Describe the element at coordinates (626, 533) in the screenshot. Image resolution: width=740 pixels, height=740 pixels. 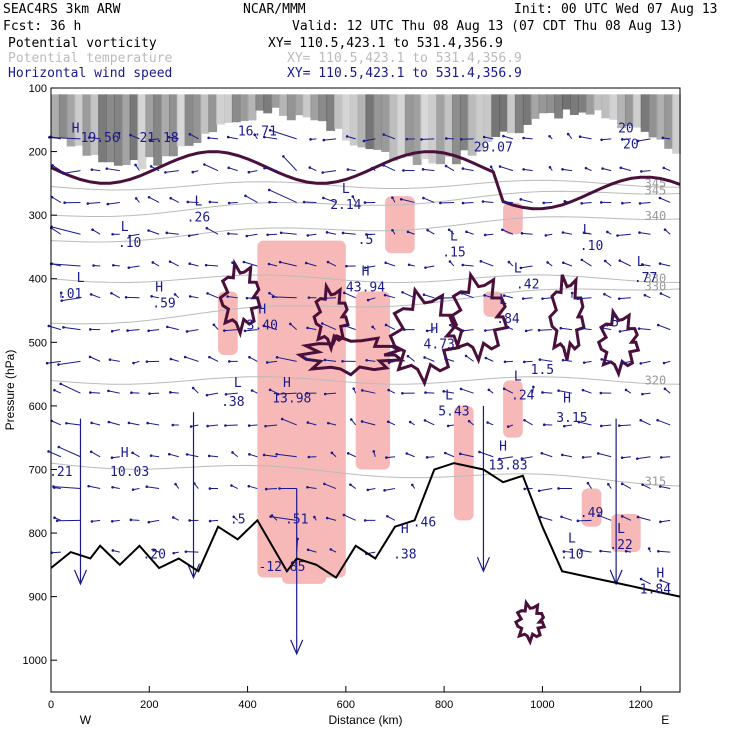
I see `shaded-region` at that location.